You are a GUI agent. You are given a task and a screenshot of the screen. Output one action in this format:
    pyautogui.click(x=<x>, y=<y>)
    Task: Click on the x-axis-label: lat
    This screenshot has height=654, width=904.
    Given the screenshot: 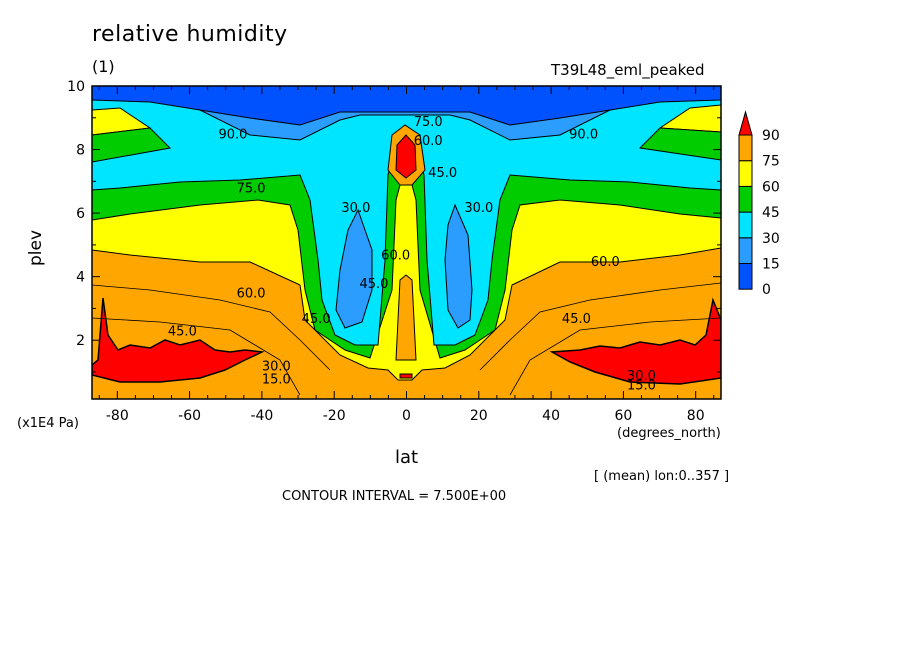 What is the action you would take?
    pyautogui.click(x=407, y=457)
    